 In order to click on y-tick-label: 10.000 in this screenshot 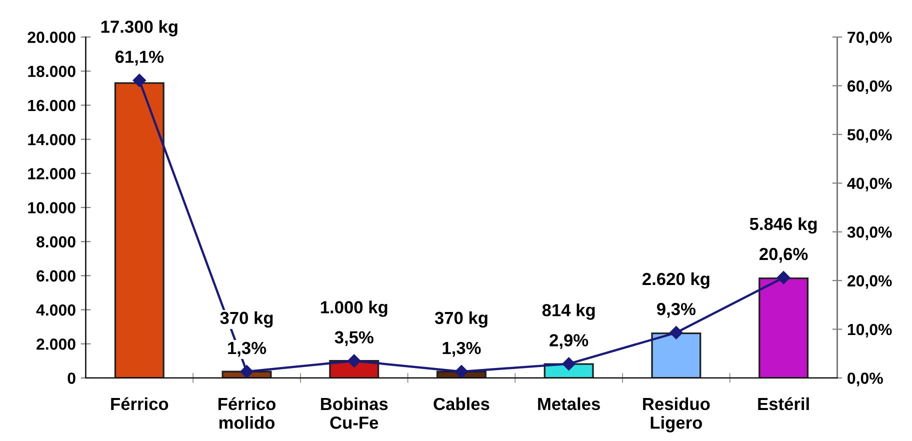, I will do `click(52, 208)`.